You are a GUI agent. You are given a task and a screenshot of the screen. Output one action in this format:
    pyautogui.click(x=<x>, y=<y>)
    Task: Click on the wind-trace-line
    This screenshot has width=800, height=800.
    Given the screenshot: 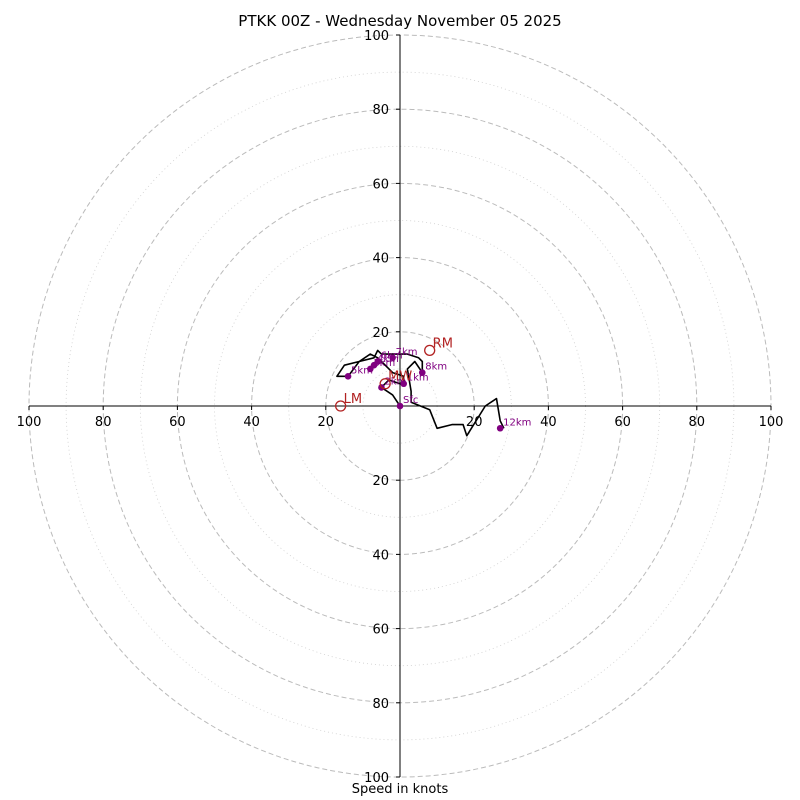 What is the action you would take?
    pyautogui.click(x=420, y=393)
    